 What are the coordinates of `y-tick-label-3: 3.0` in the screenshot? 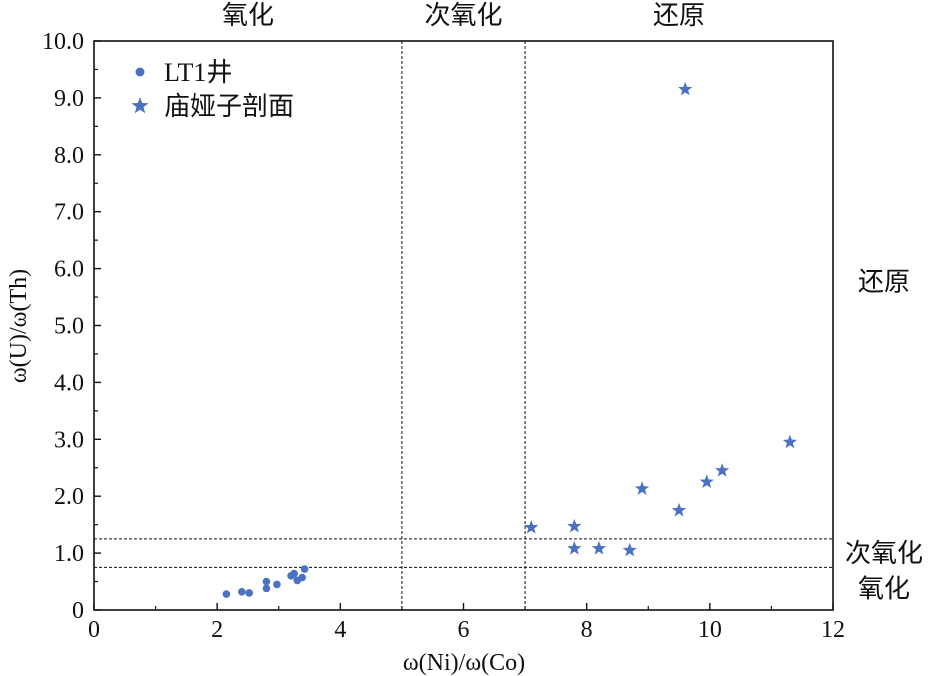 It's located at (69, 440).